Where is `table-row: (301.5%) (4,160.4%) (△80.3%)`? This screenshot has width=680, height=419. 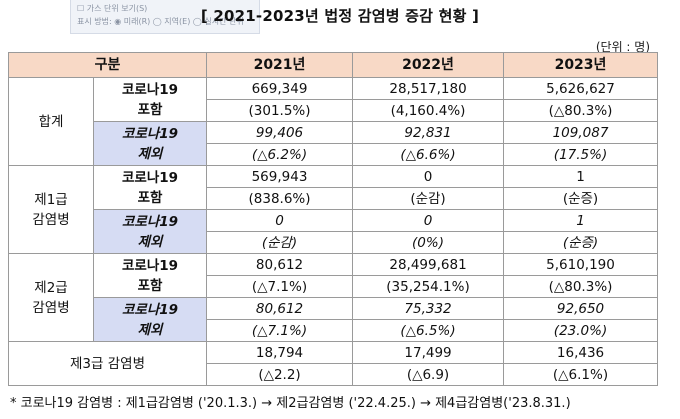
table-row: (301.5%) (4,160.4%) (△80.3%) is located at coordinates (334, 110).